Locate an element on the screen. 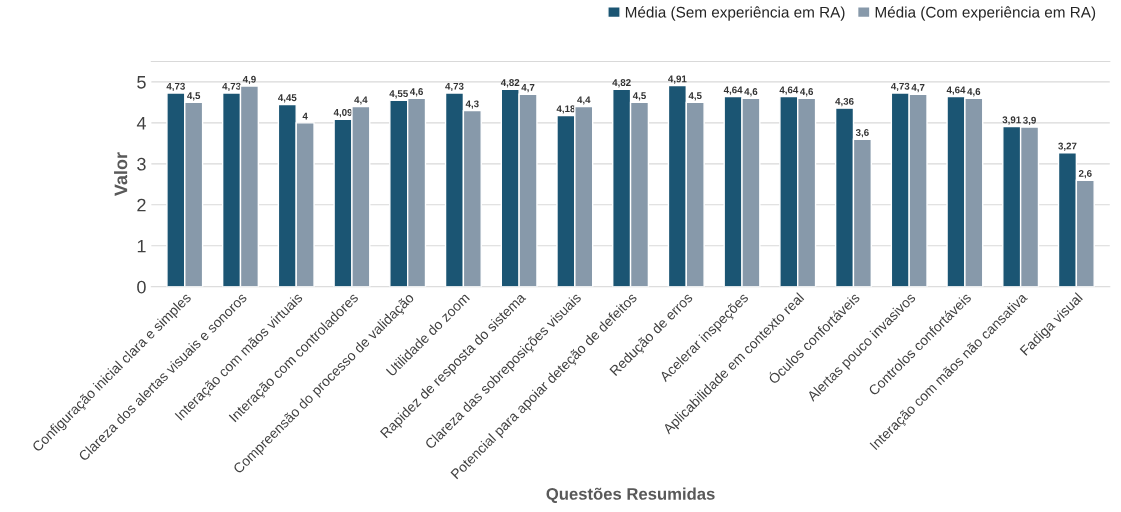 The width and height of the screenshot is (1121, 512). data-label: 2,6 is located at coordinates (1085, 174).